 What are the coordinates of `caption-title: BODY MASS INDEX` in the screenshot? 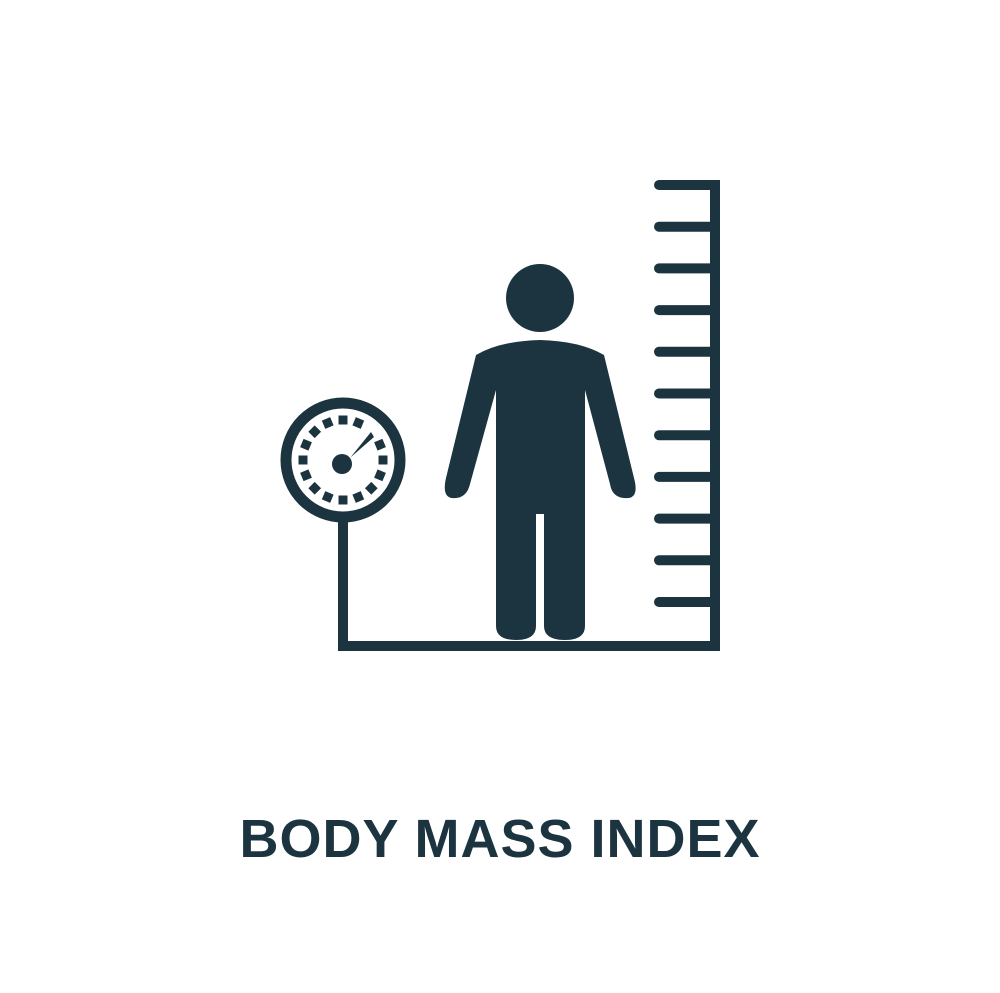 It's located at (500, 839).